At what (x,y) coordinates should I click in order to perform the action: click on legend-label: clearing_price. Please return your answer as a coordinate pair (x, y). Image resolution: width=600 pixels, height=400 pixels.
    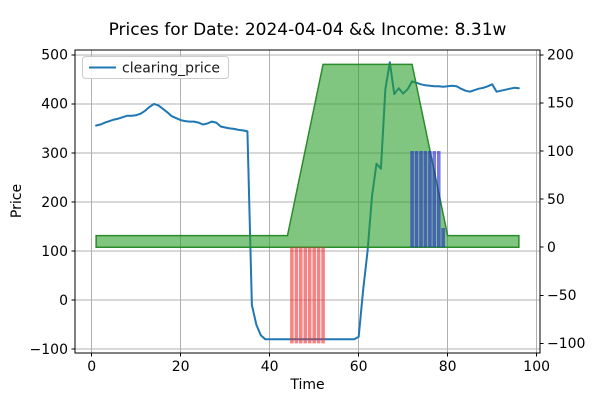
    Looking at the image, I should click on (171, 69).